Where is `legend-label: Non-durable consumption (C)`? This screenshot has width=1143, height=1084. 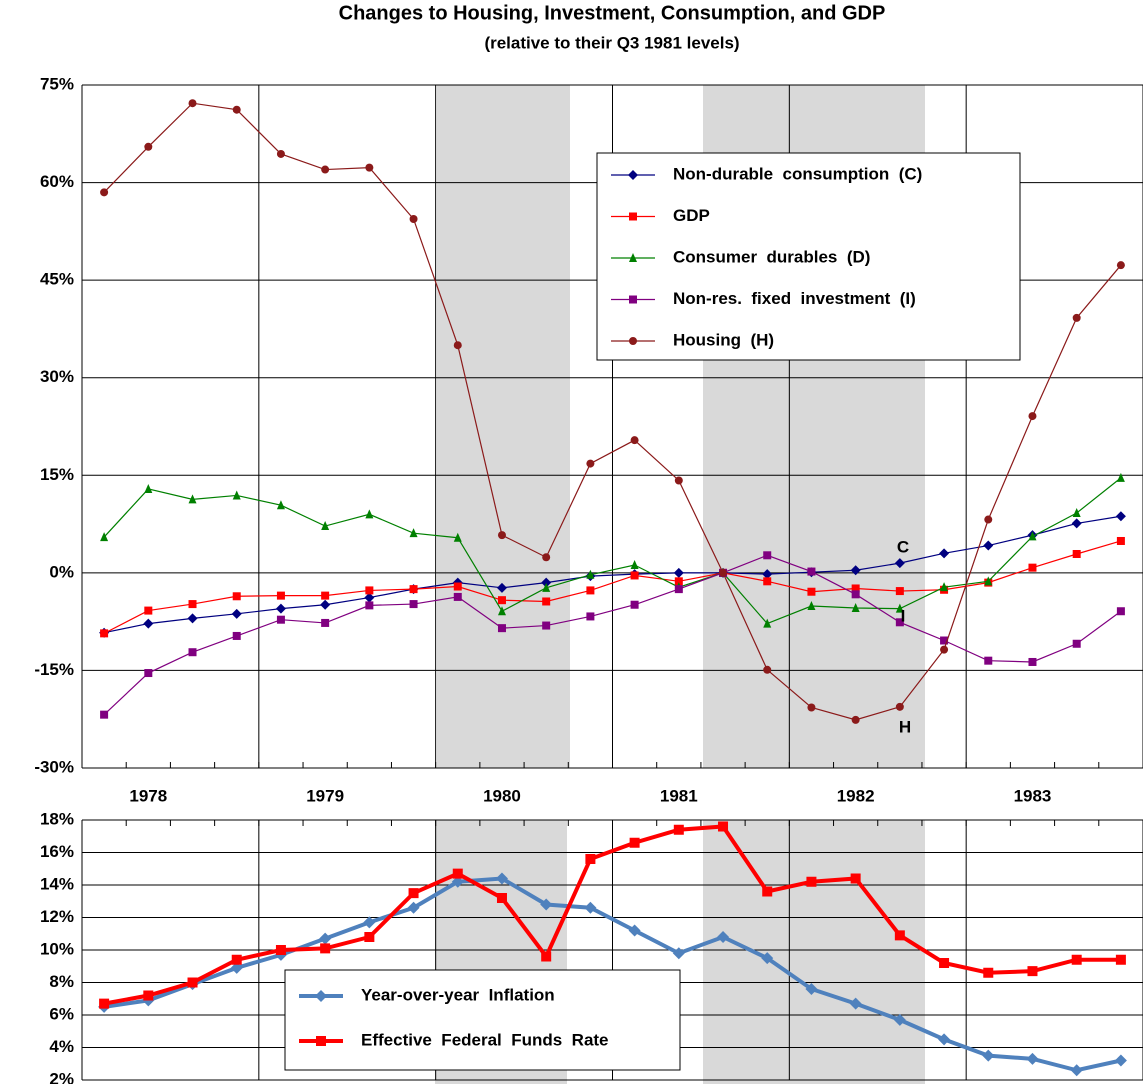
legend-label: Non-durable consumption (C) is located at coordinates (797, 173).